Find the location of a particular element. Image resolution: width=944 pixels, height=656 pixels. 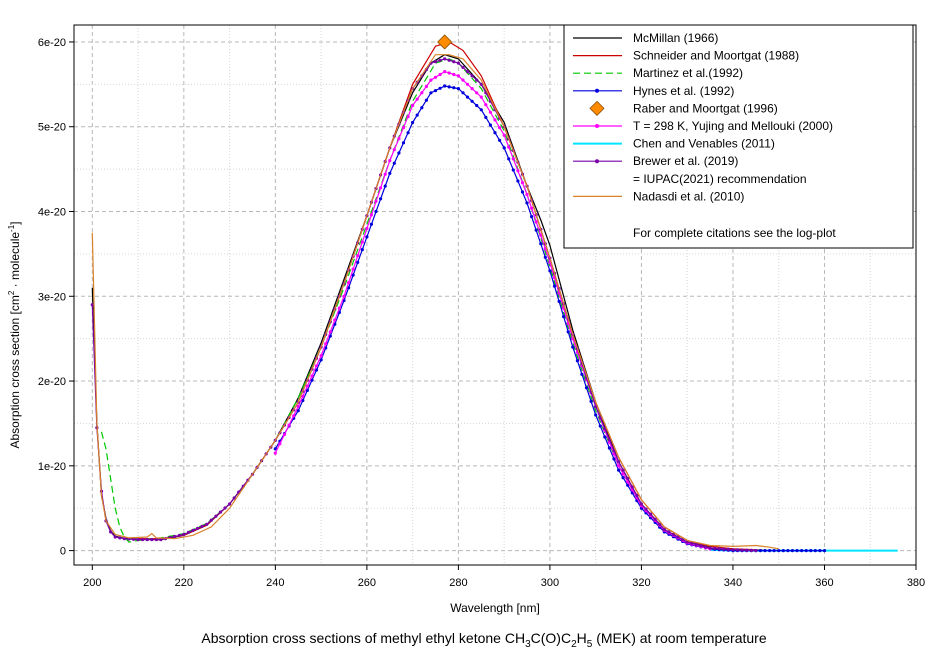

legend-label: Schneider and Moortgat (1988) is located at coordinates (716, 56).